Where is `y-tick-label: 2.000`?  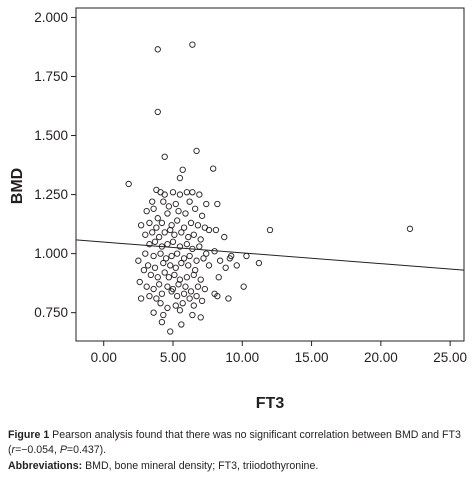
y-tick-label: 2.000 is located at coordinates (51, 17).